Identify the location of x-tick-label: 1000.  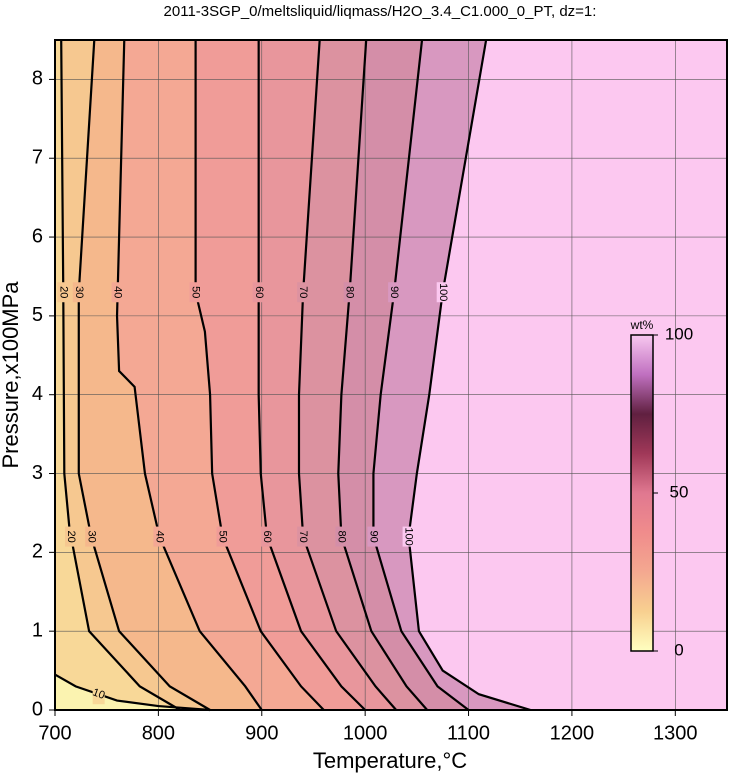
(365, 733).